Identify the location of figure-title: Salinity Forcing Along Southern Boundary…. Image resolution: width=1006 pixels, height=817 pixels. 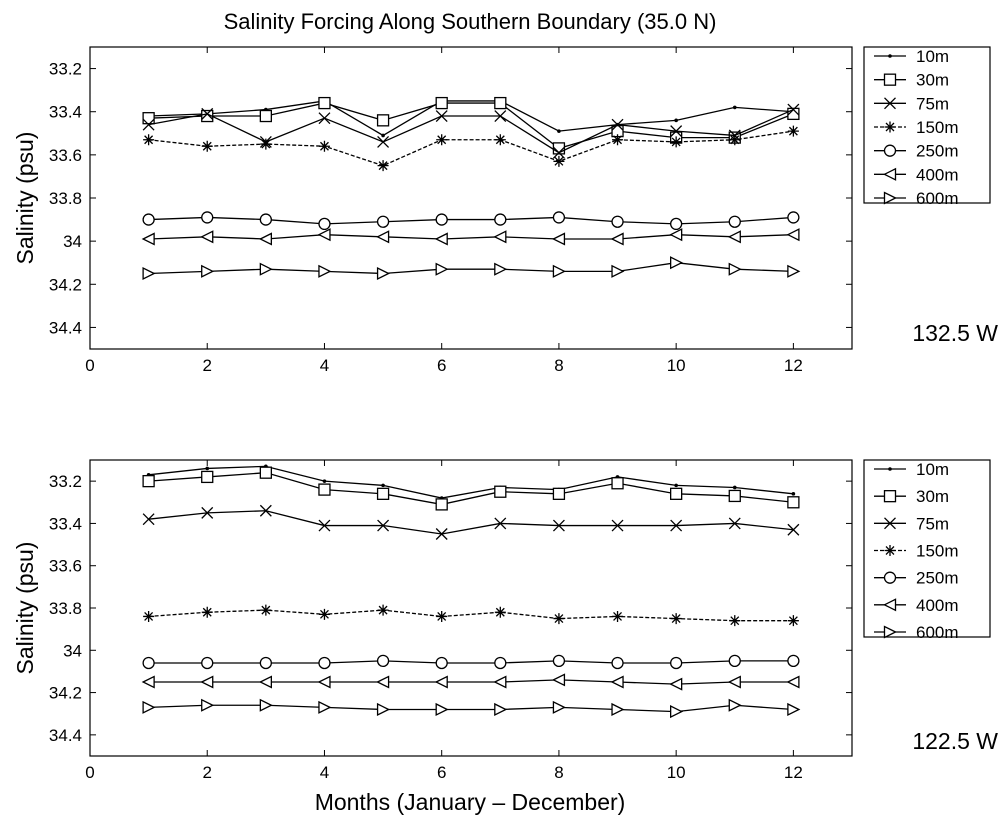
(470, 21).